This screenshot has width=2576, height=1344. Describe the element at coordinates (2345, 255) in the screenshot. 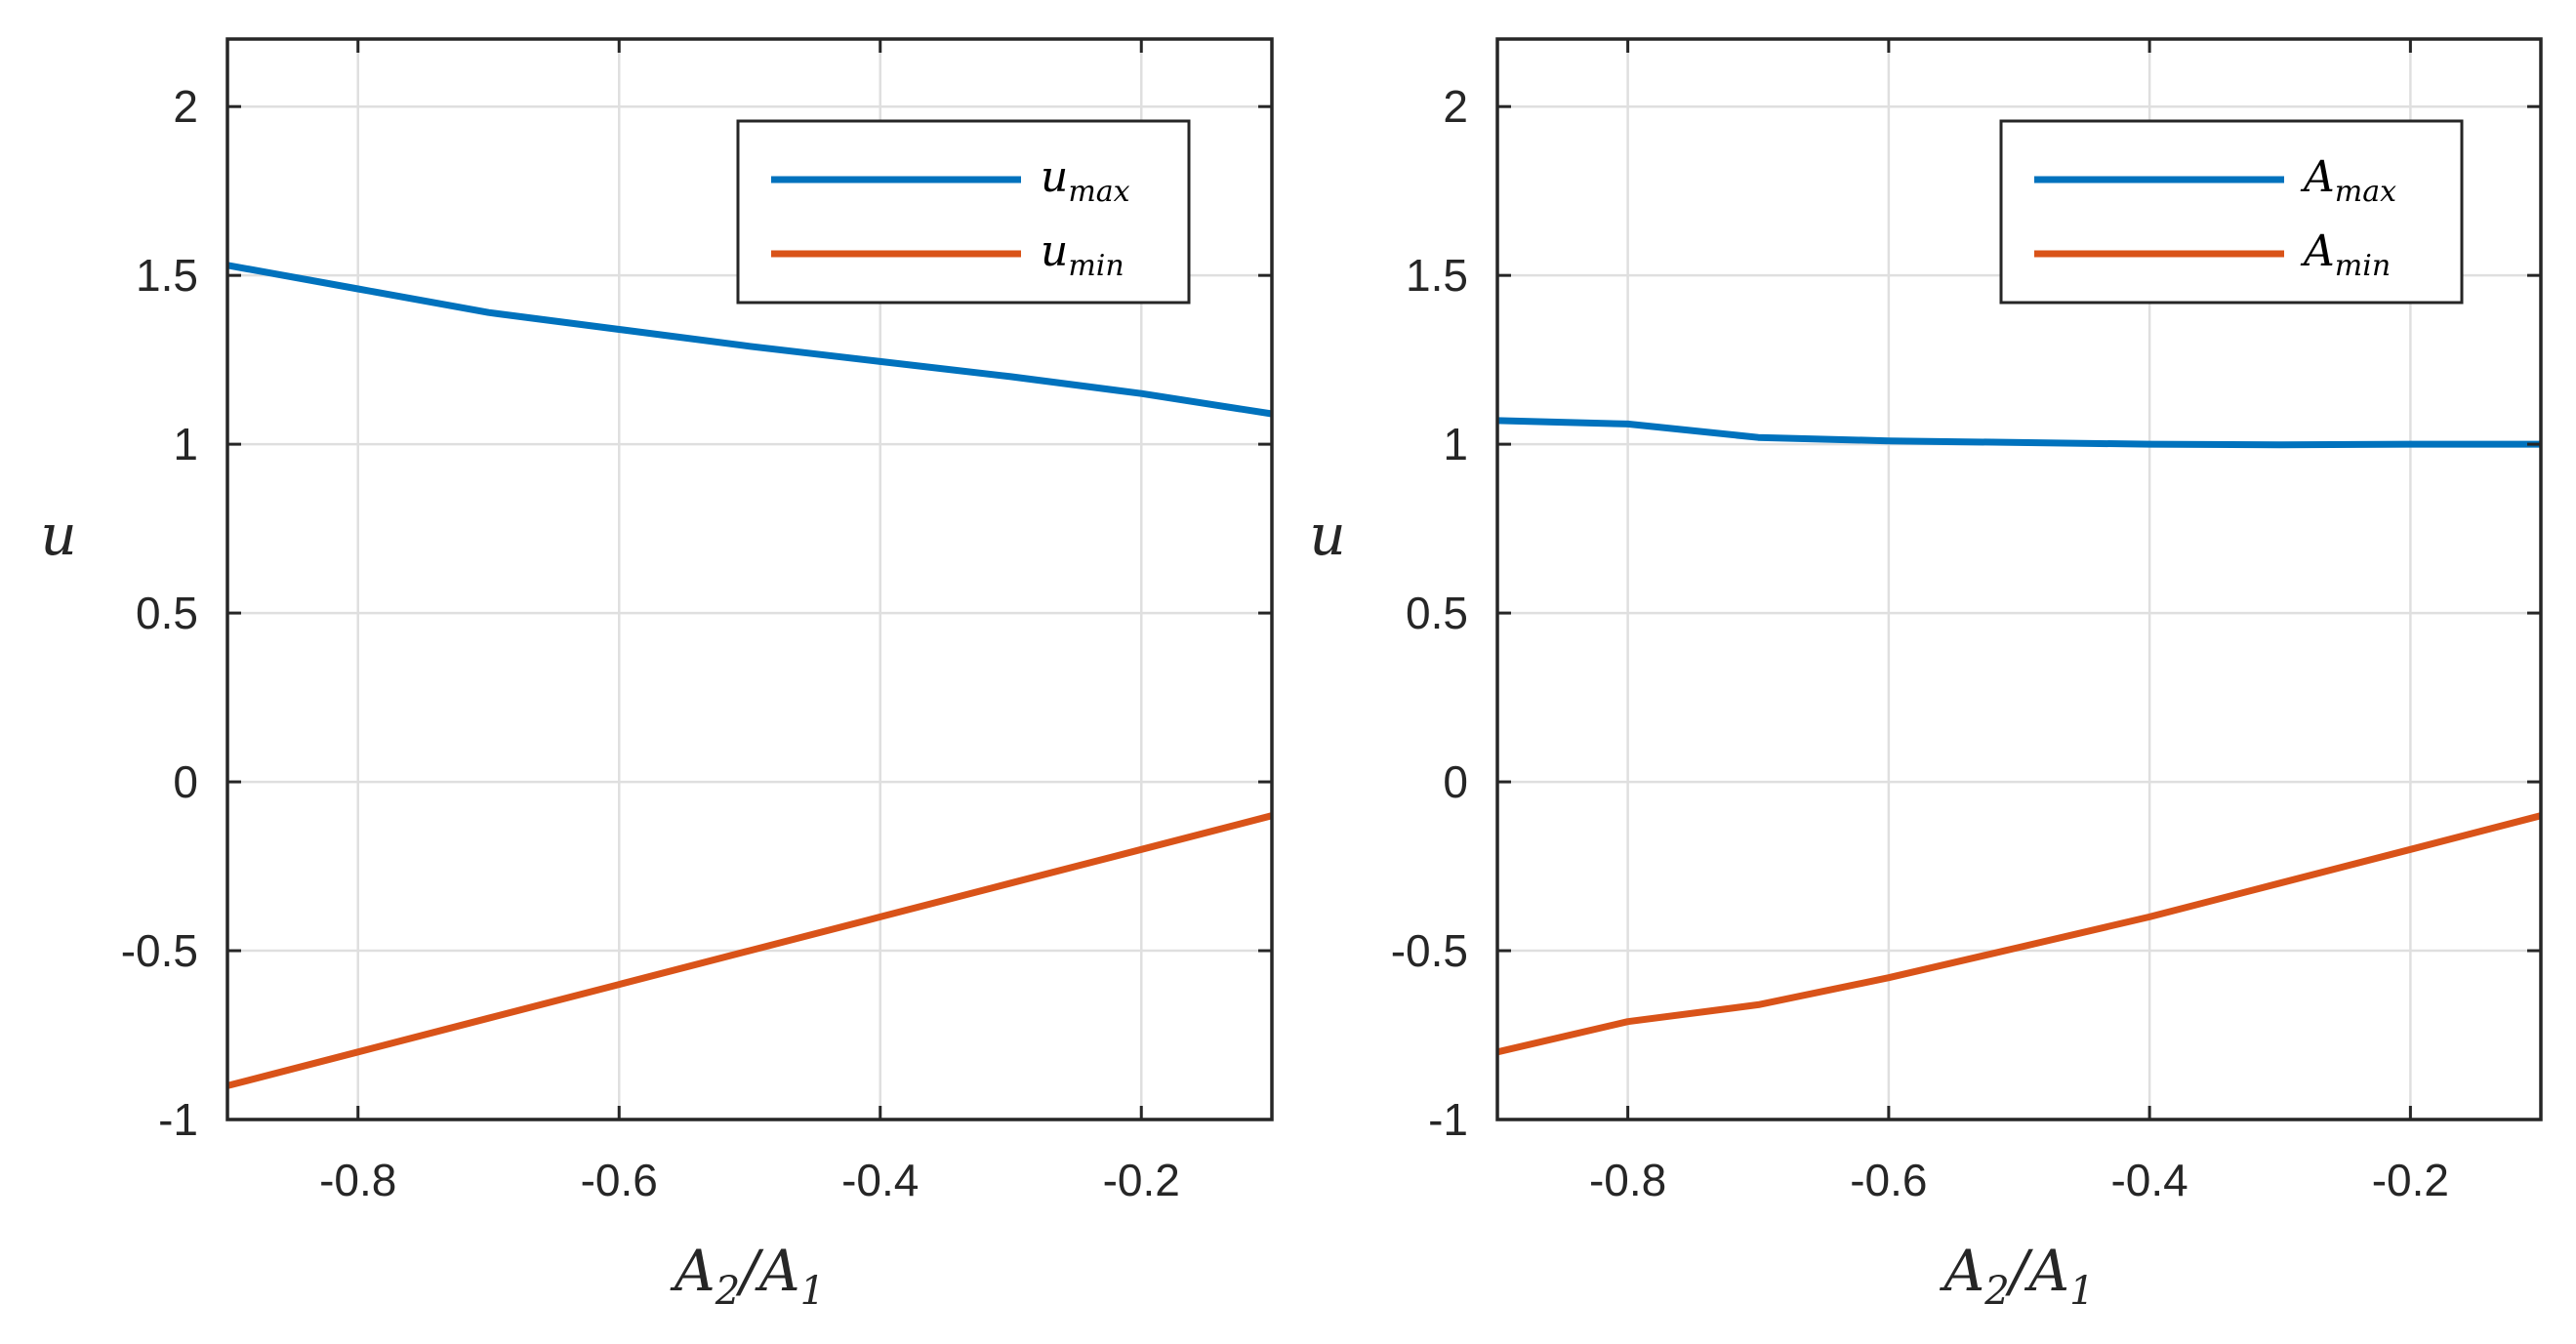

I see `legend-label-A_min: Amin` at that location.